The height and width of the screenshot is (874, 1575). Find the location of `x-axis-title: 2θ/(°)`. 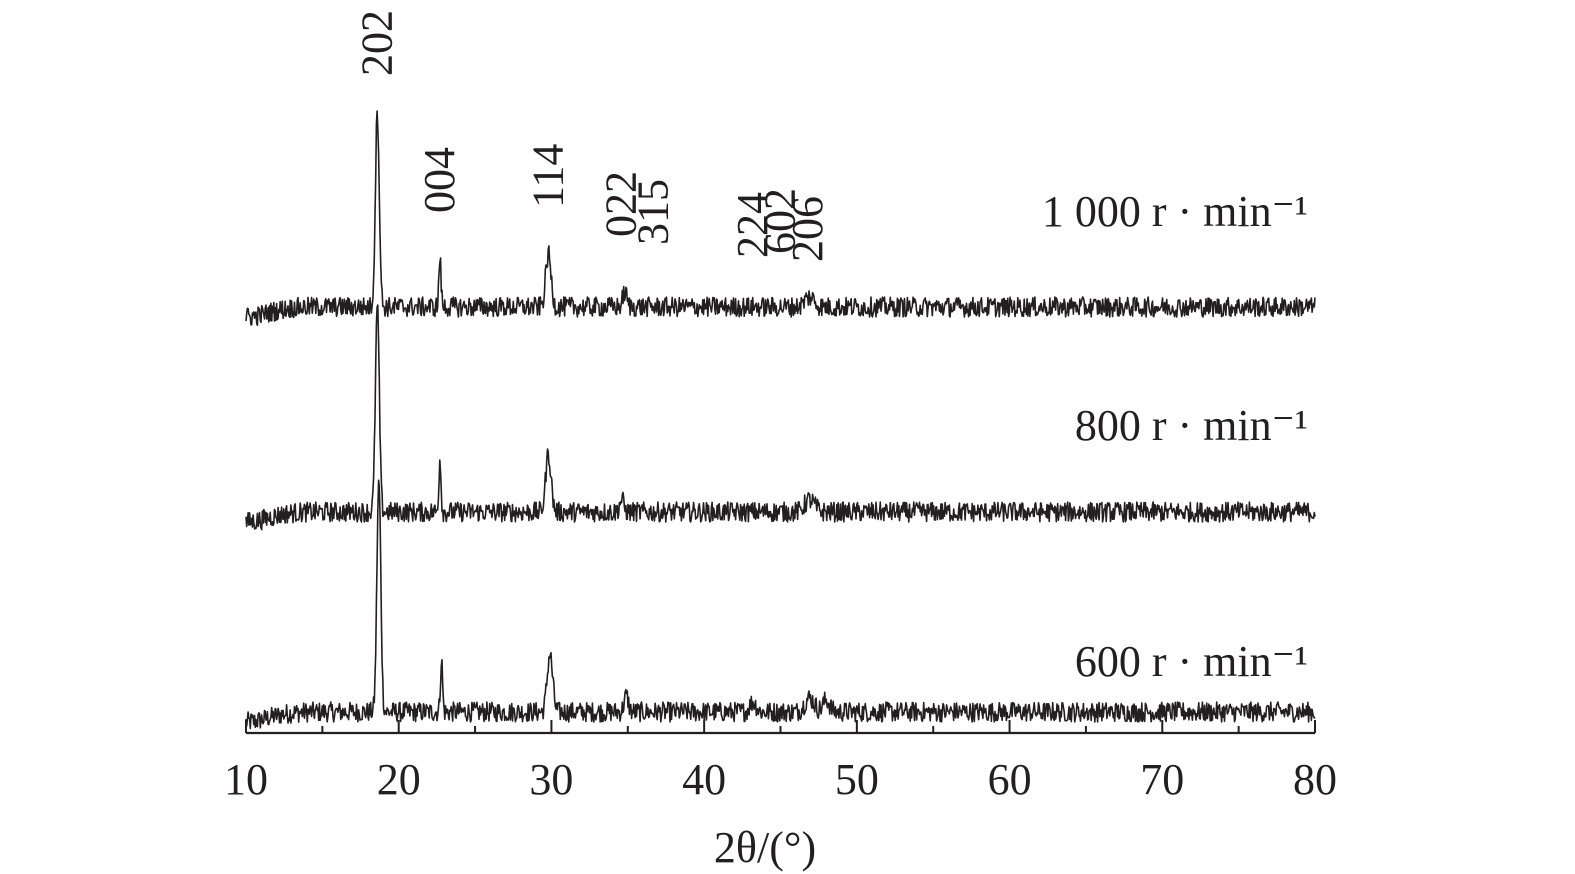

x-axis-title: 2θ/(°) is located at coordinates (765, 847).